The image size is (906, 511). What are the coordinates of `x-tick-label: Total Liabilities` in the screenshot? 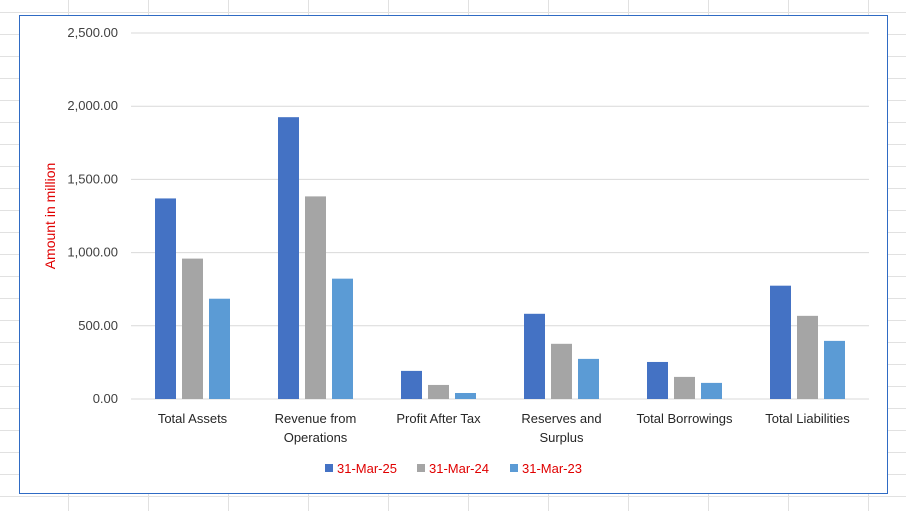 It's located at (807, 418).